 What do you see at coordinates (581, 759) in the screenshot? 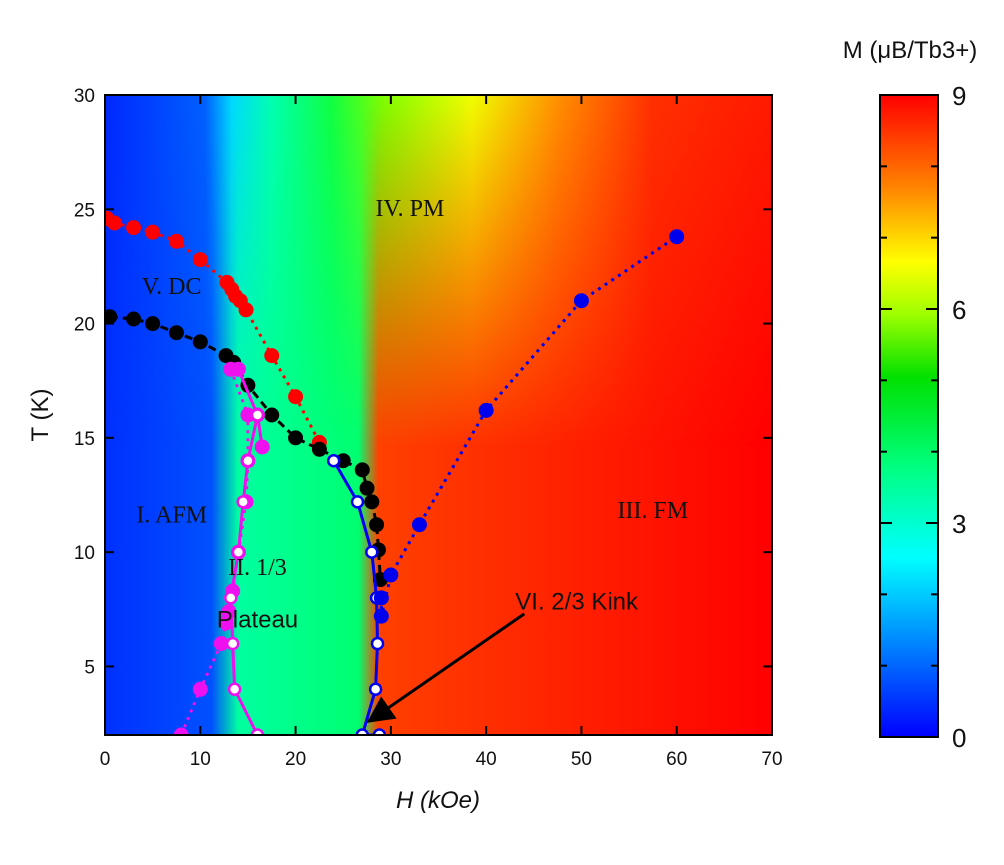
I see `x-tick-label: 50` at bounding box center [581, 759].